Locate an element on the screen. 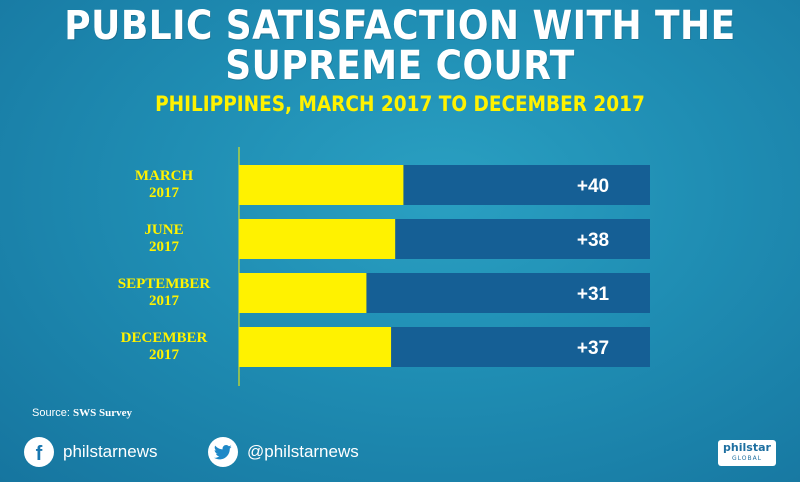 The width and height of the screenshot is (800, 482). source-prefix: Source: is located at coordinates (52, 413).